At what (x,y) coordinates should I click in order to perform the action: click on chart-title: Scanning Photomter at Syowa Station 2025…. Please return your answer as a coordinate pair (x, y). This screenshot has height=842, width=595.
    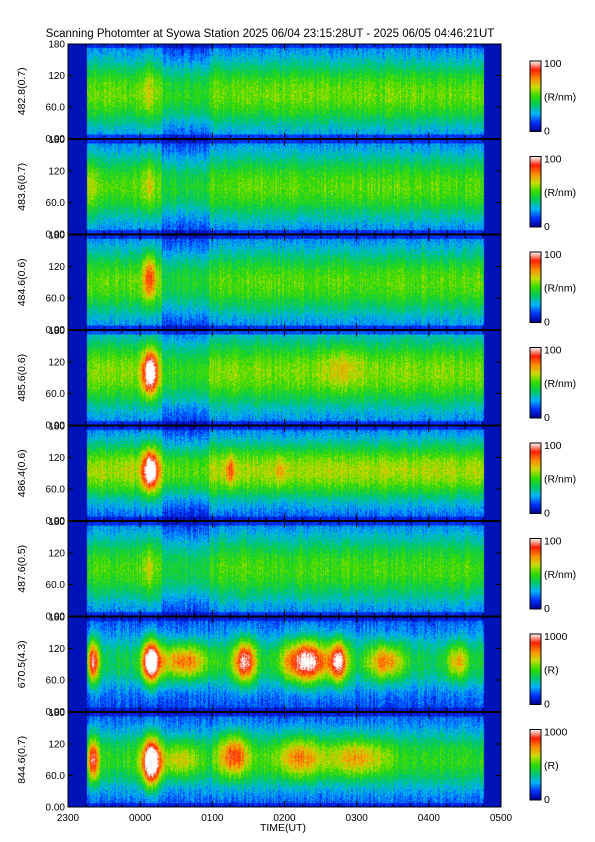
    Looking at the image, I should click on (270, 34).